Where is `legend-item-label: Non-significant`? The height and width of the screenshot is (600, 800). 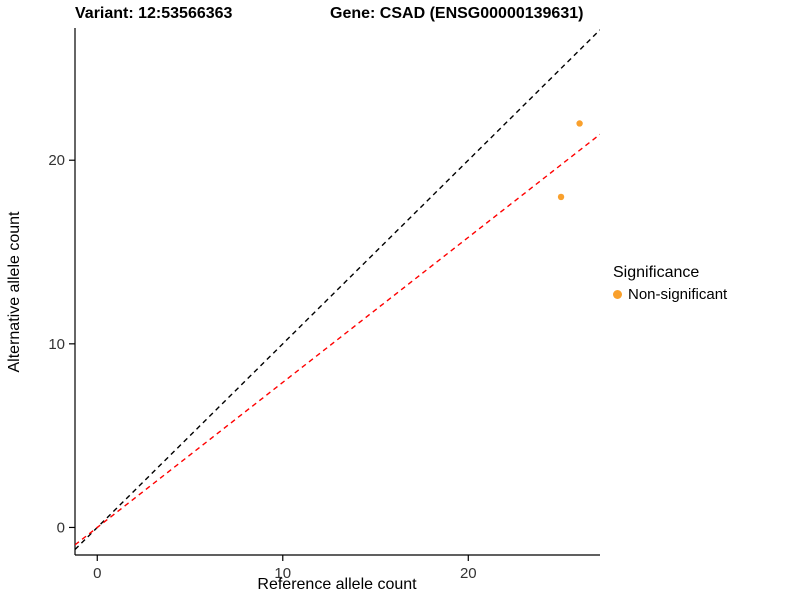 legend-item-label: Non-significant is located at coordinates (678, 294).